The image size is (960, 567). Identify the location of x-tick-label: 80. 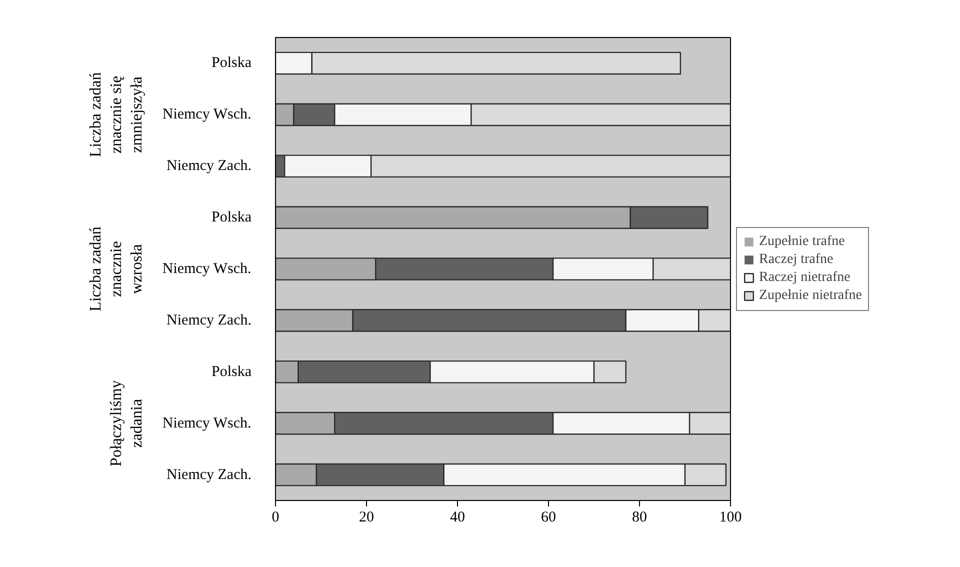
(639, 518).